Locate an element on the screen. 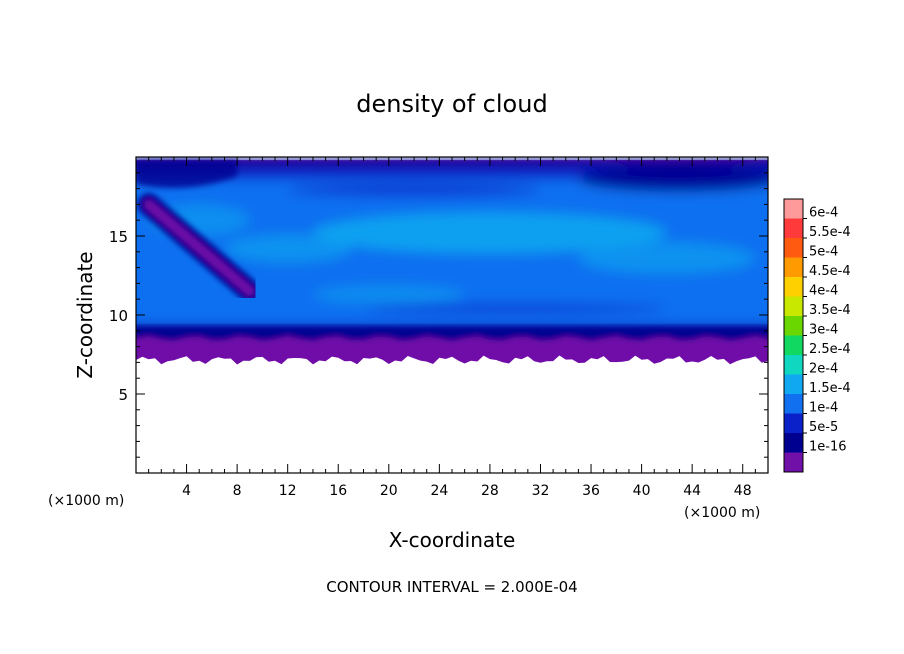 The image size is (904, 654). lower-dark-band is located at coordinates (452, 333).